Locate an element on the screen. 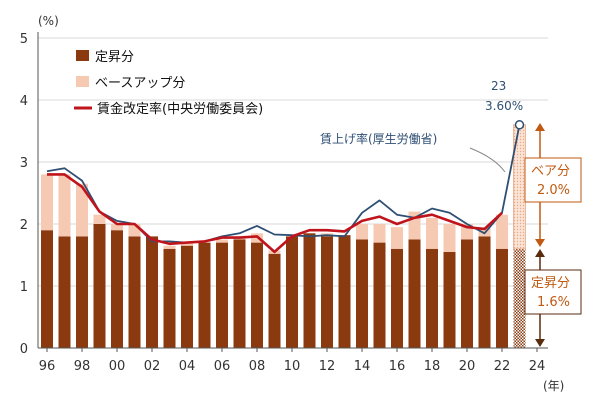 This screenshot has width=600, height=408. legend-label-chuo: 賃金改定率(中央労働委員会) is located at coordinates (180, 109).